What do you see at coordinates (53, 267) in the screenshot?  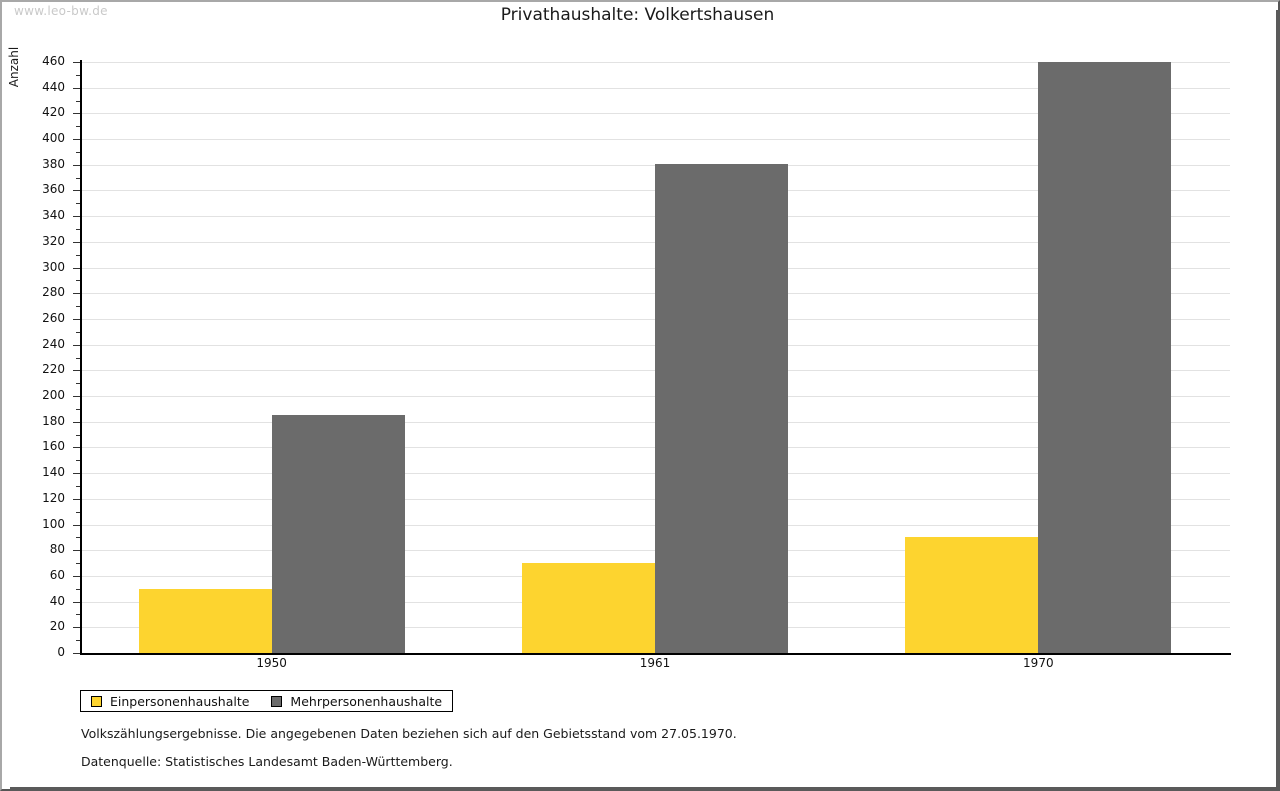 I see `y-axis-tick-label: 300` at bounding box center [53, 267].